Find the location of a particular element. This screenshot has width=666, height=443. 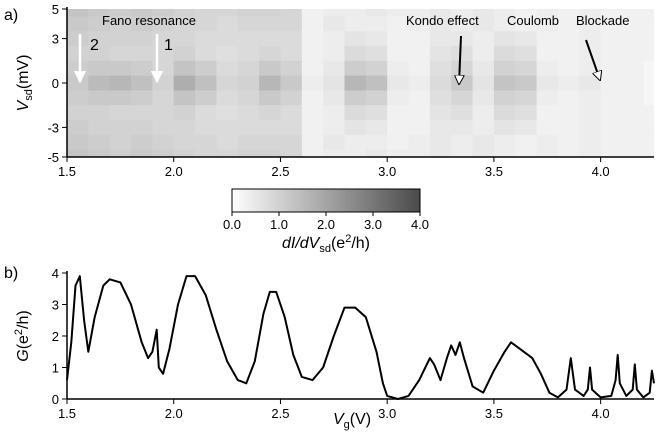

y-tick-label: 4 is located at coordinates (55, 273).